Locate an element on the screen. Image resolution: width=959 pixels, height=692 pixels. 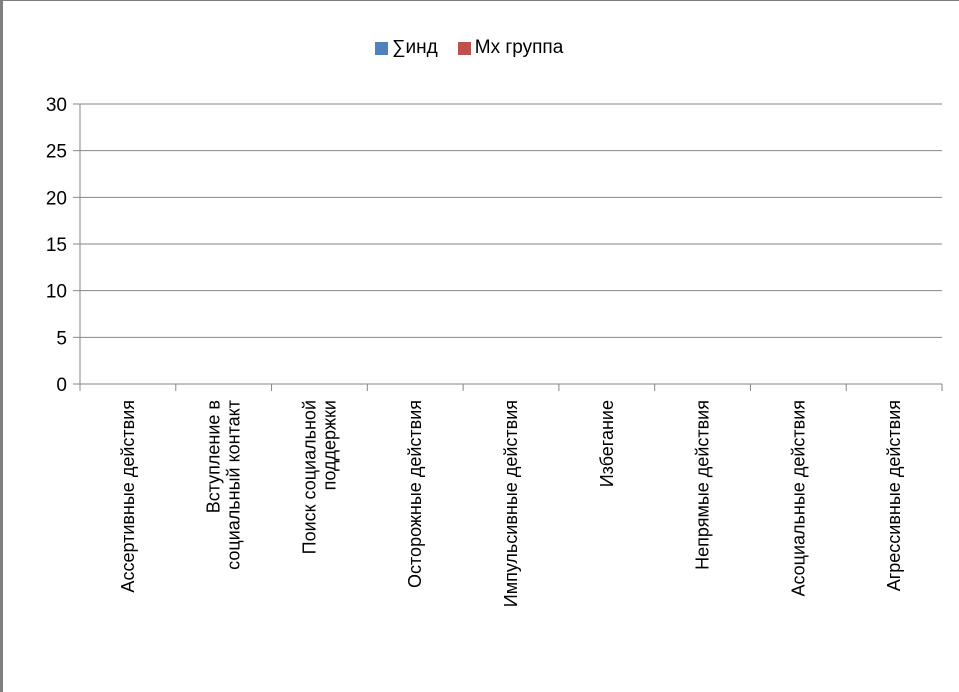
x-tick-label-6: Непрямые действия is located at coordinates (703, 485).